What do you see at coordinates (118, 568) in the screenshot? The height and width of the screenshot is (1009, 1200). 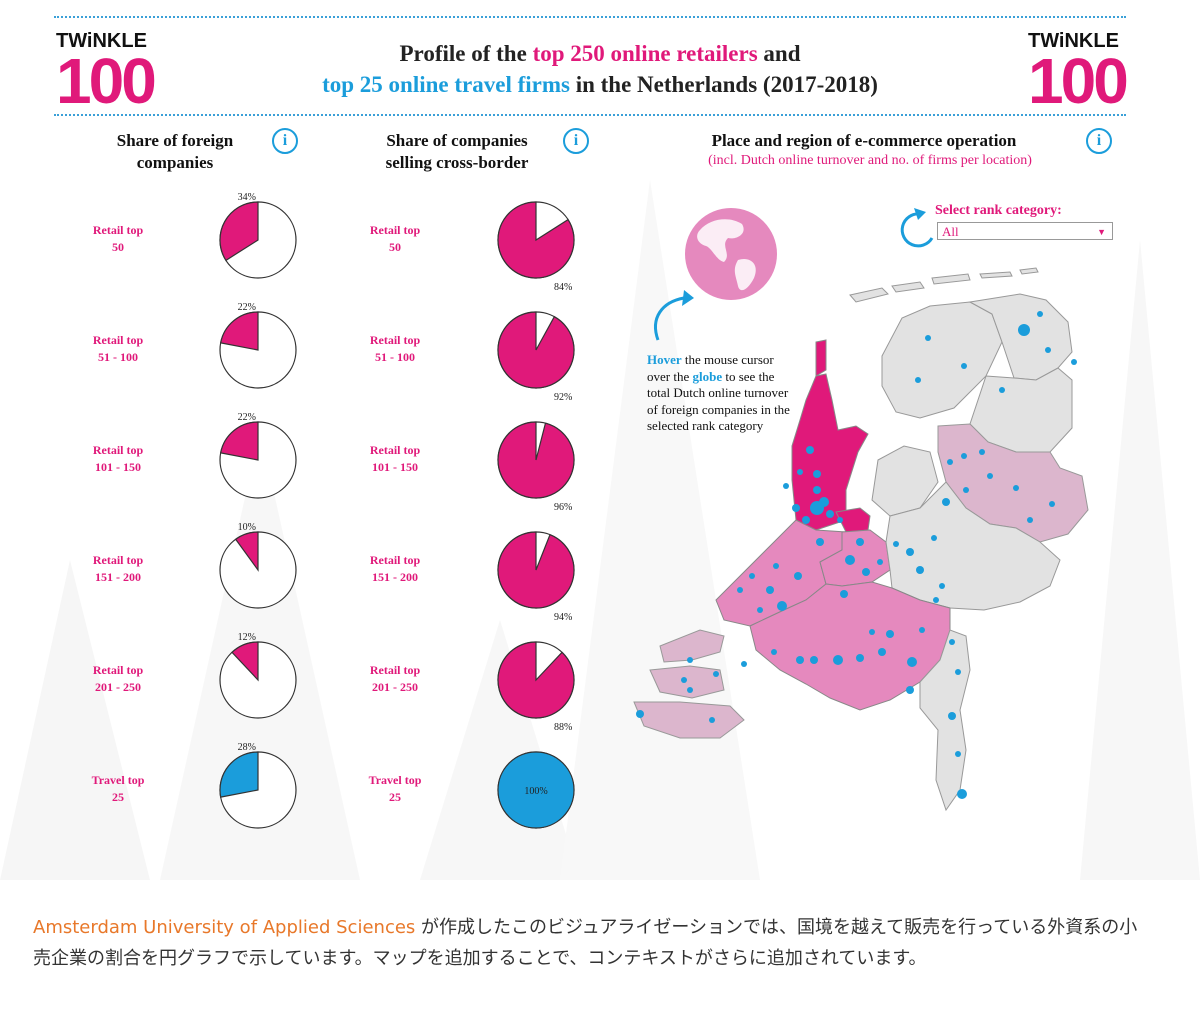 I see `row-label-foreign: Retail top 151 - 200` at bounding box center [118, 568].